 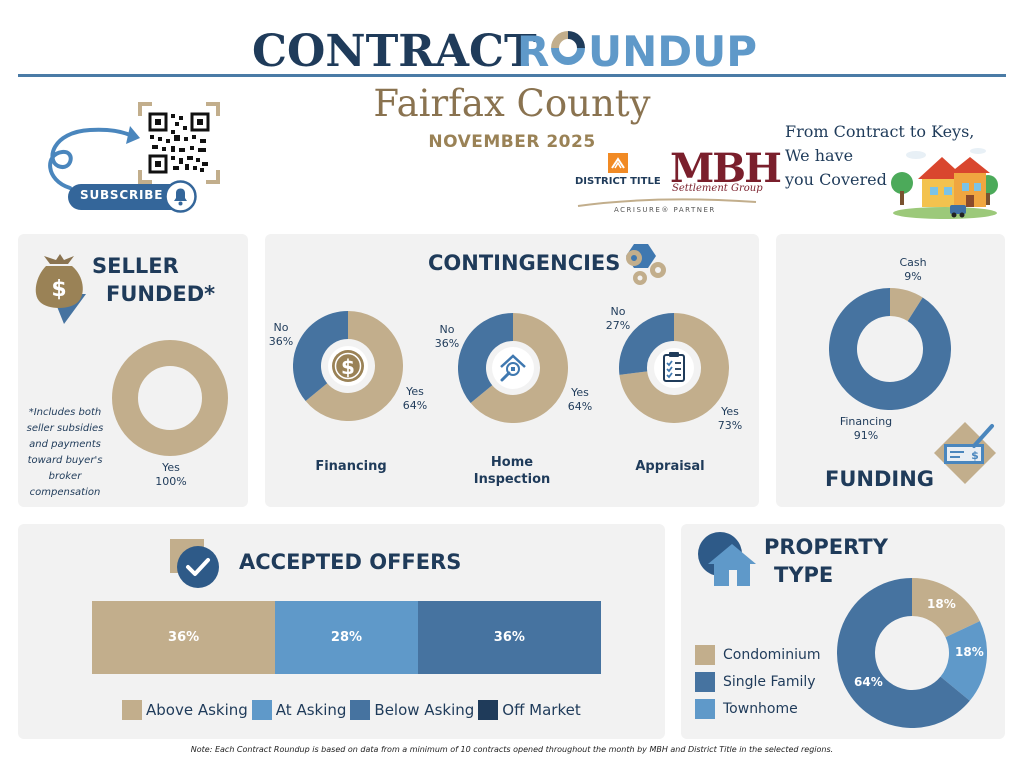 What do you see at coordinates (512, 142) in the screenshot?
I see `report-month: NOVEMBER 2025` at bounding box center [512, 142].